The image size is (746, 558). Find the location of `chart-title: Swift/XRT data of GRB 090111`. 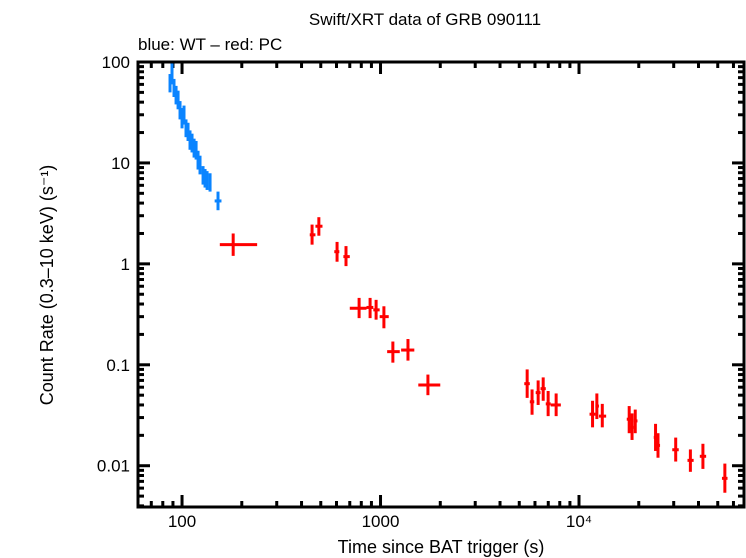

chart-title: Swift/XRT data of GRB 090111 is located at coordinates (425, 19).